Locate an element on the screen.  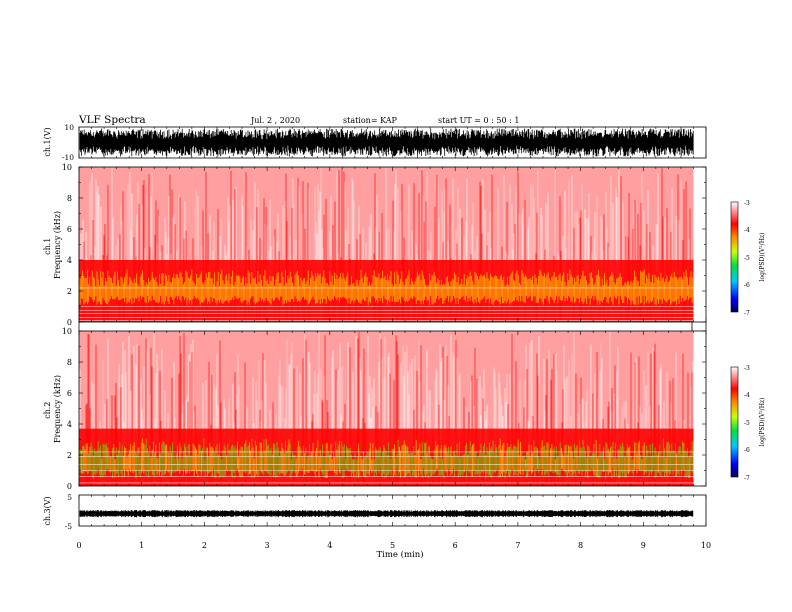
spectrogram-ch1-ylabel: ch.1 Frequency (kHz) is located at coordinates (52, 245).